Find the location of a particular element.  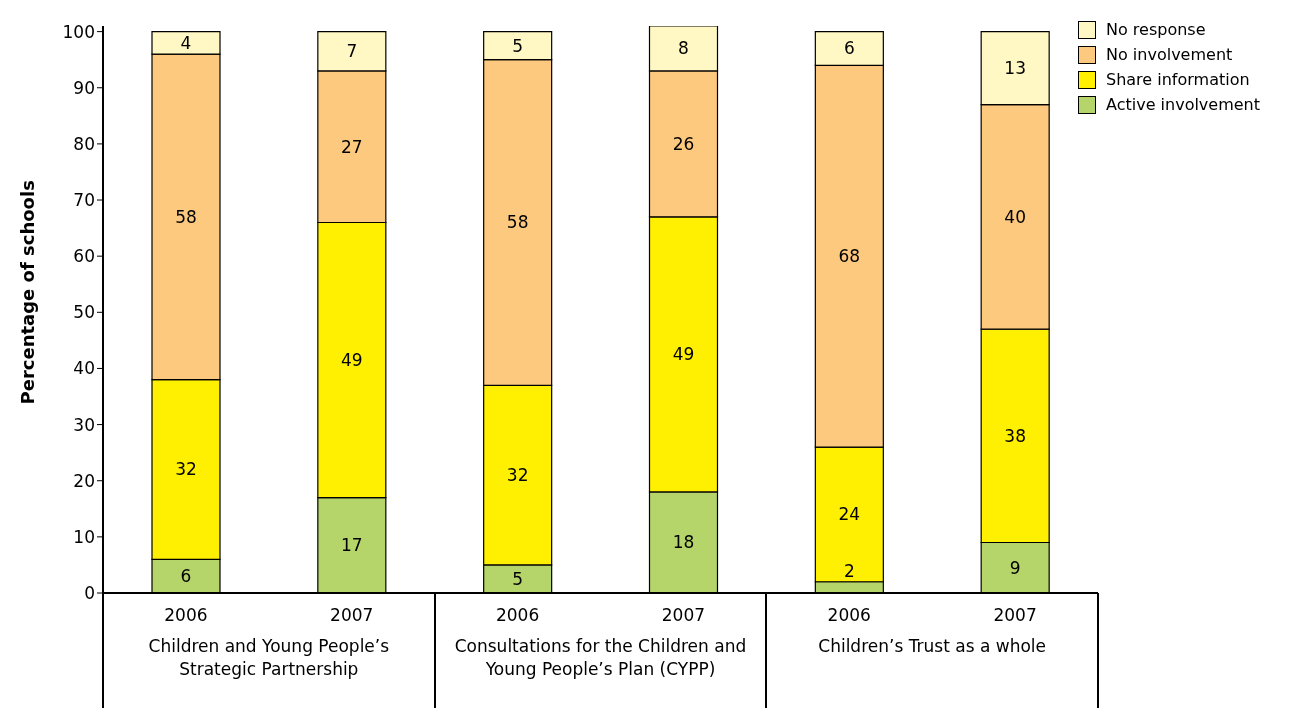

y-tick-label: 20 is located at coordinates (84, 480).